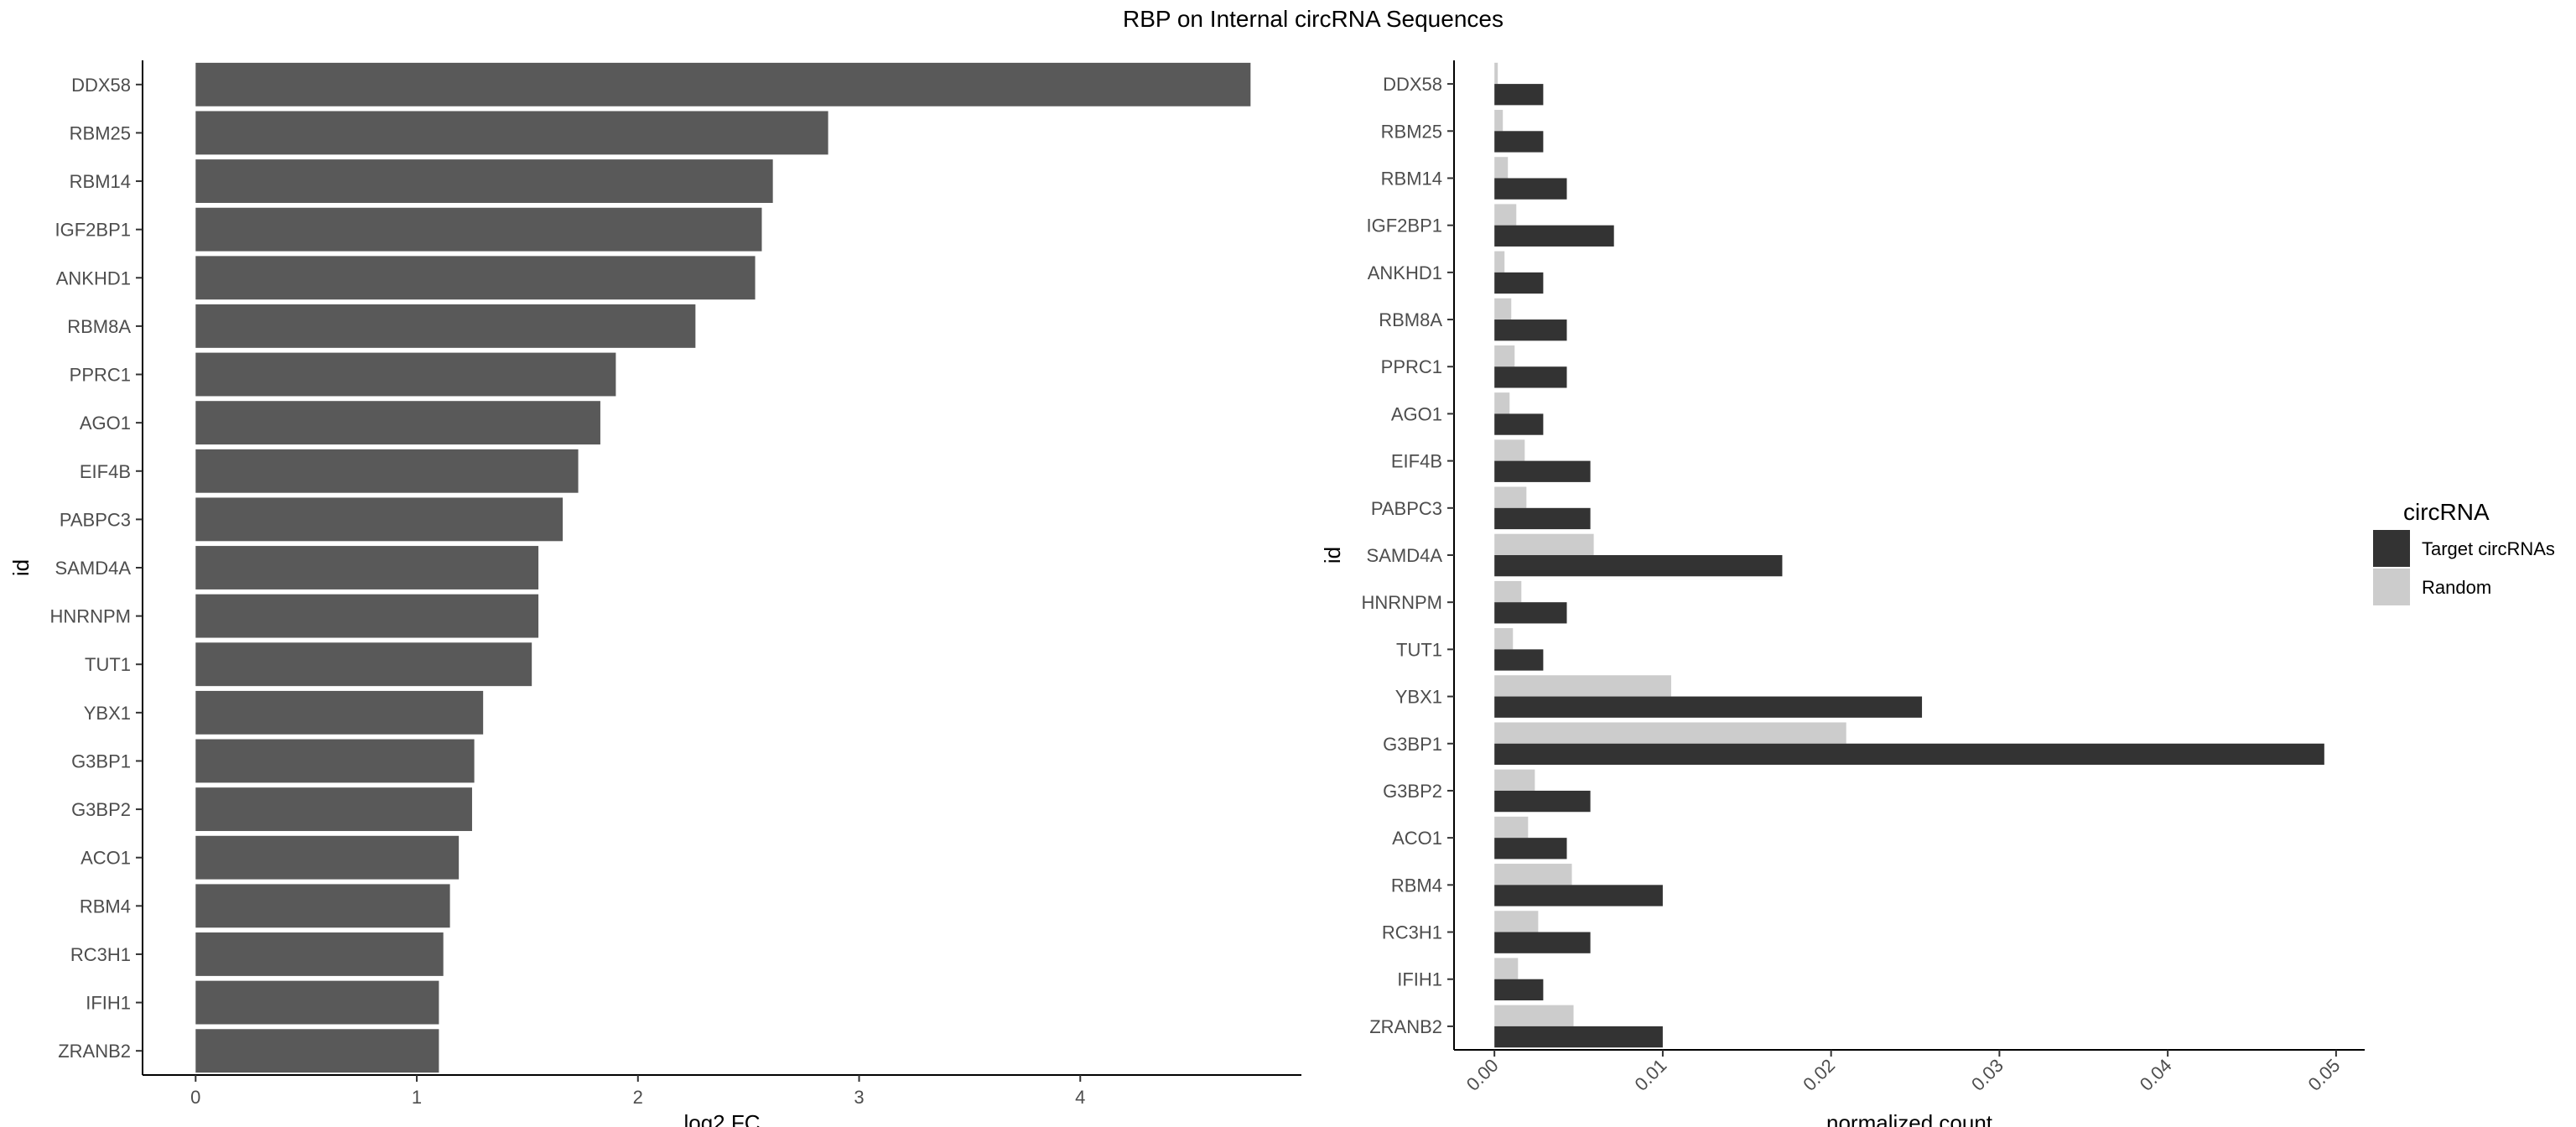 This screenshot has height=1127, width=2576. I want to click on bar-ddx58, so click(723, 84).